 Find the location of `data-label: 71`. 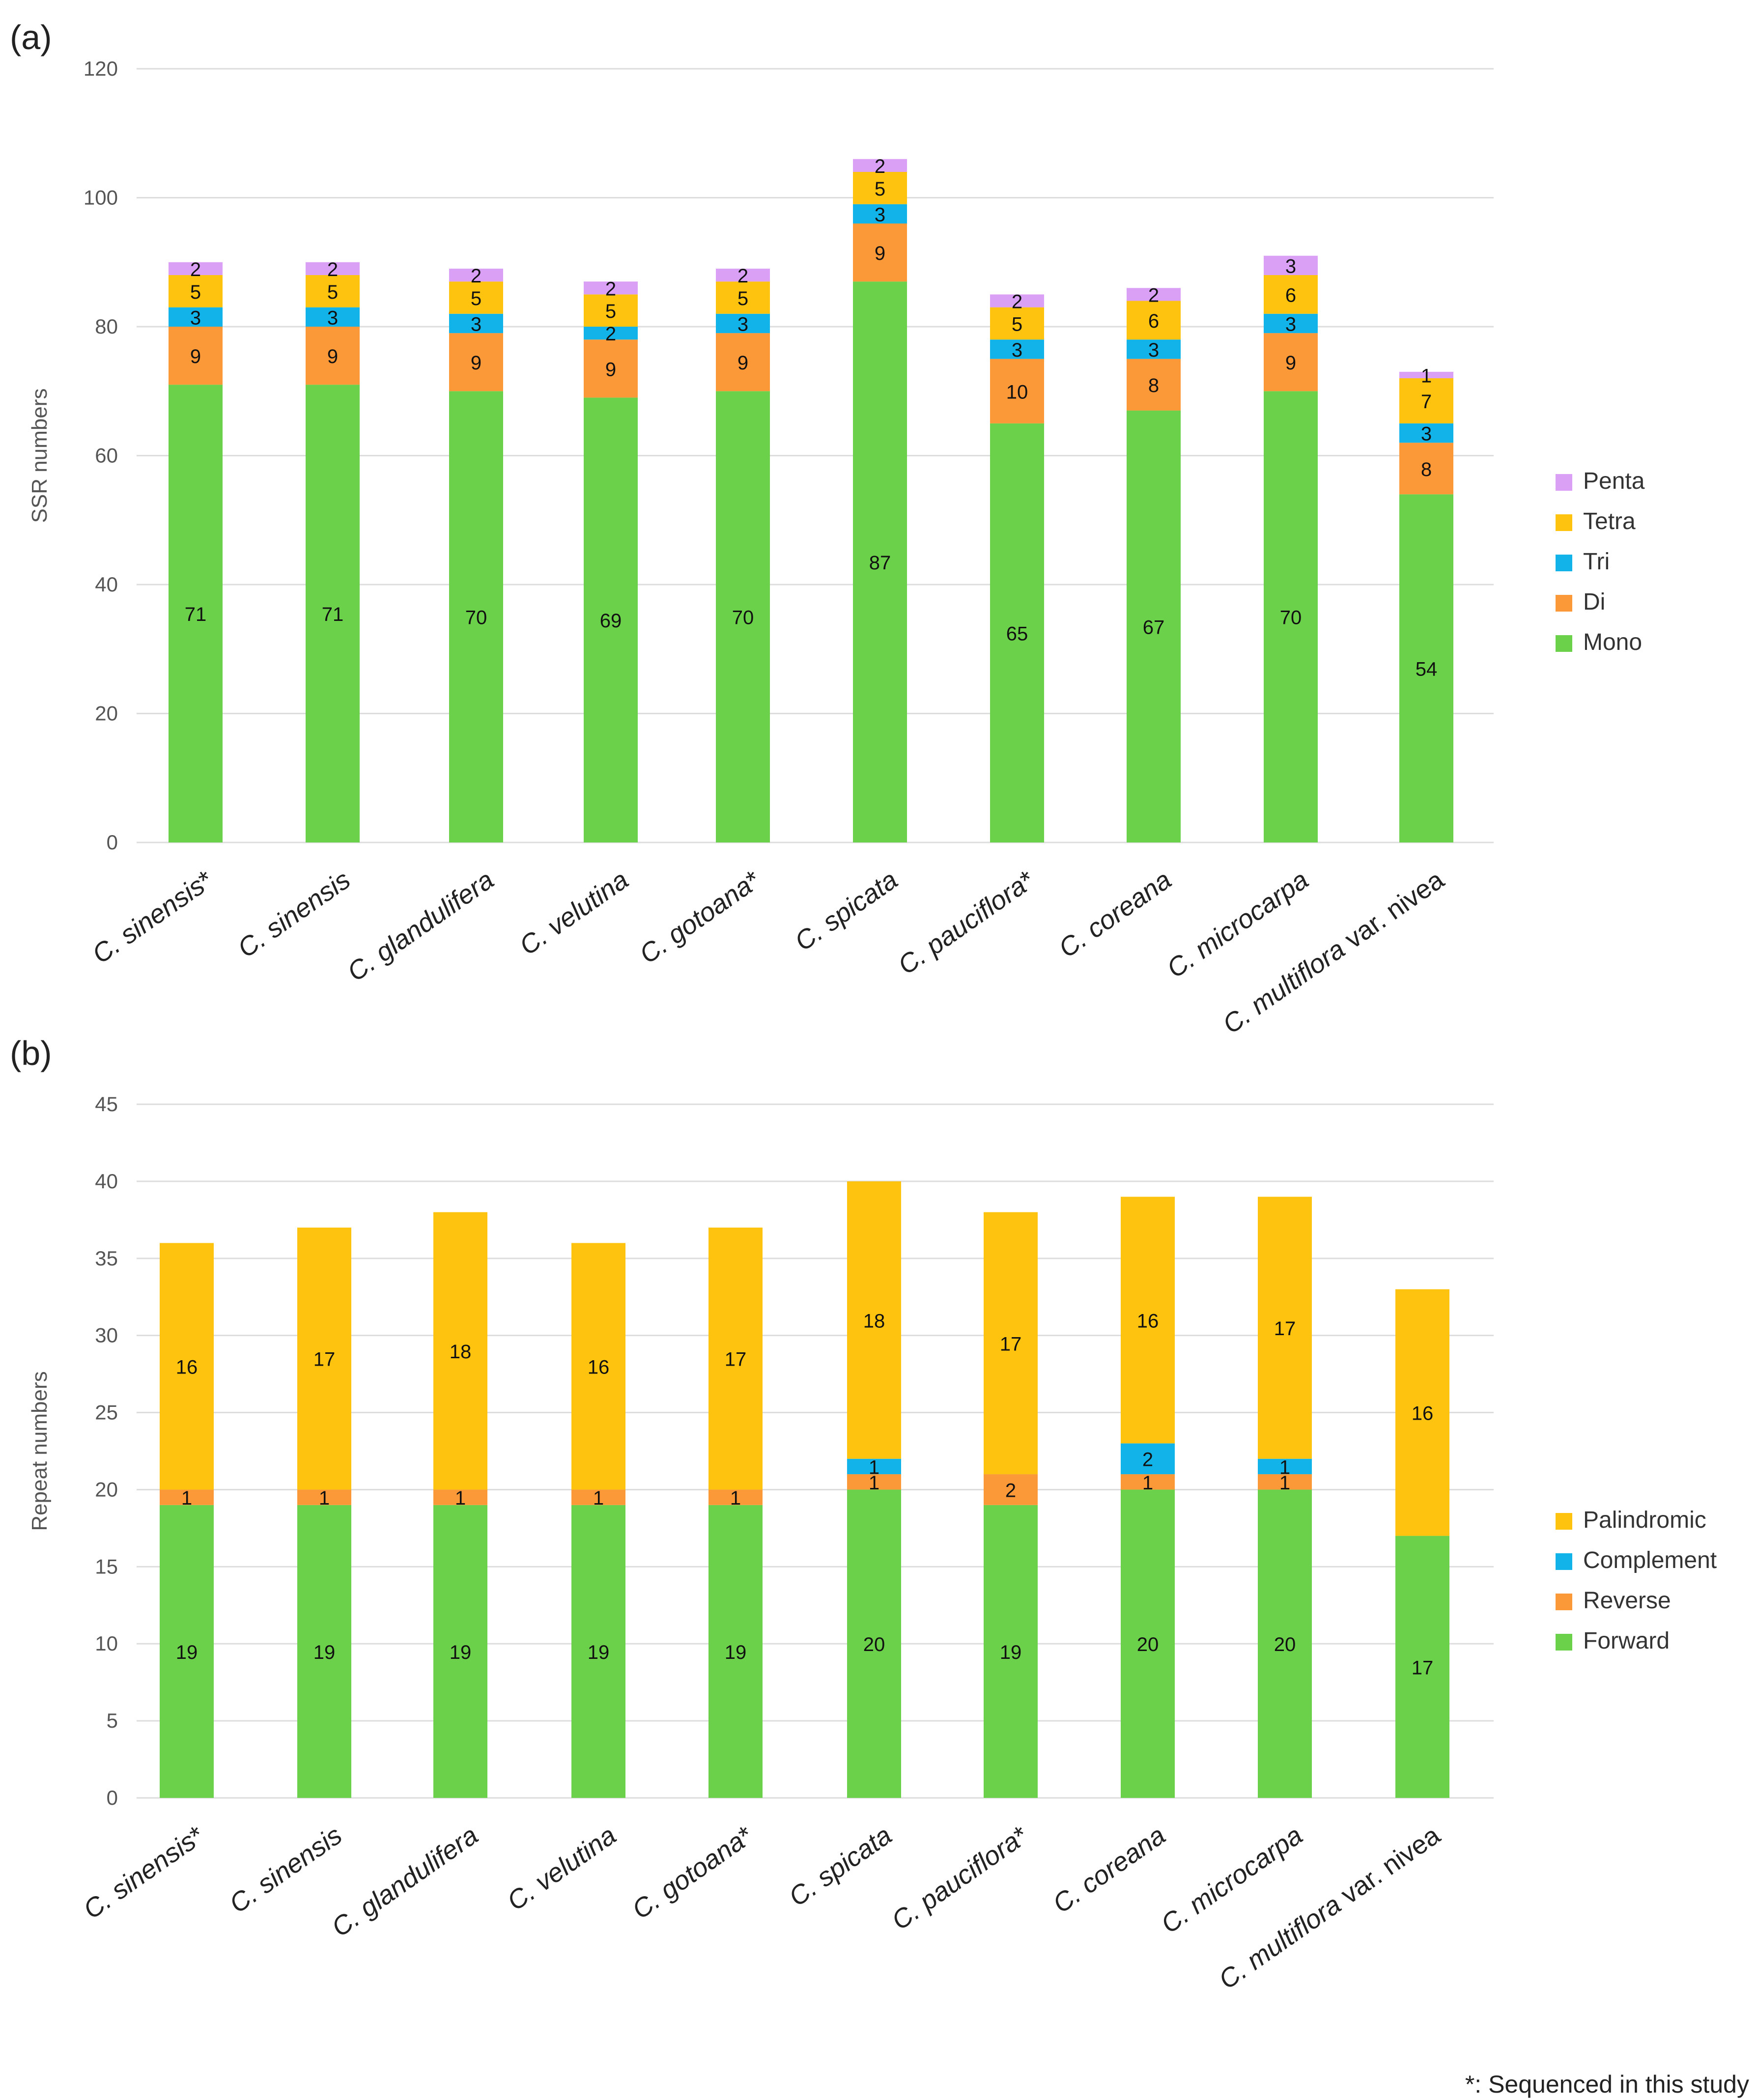

data-label: 71 is located at coordinates (333, 614).